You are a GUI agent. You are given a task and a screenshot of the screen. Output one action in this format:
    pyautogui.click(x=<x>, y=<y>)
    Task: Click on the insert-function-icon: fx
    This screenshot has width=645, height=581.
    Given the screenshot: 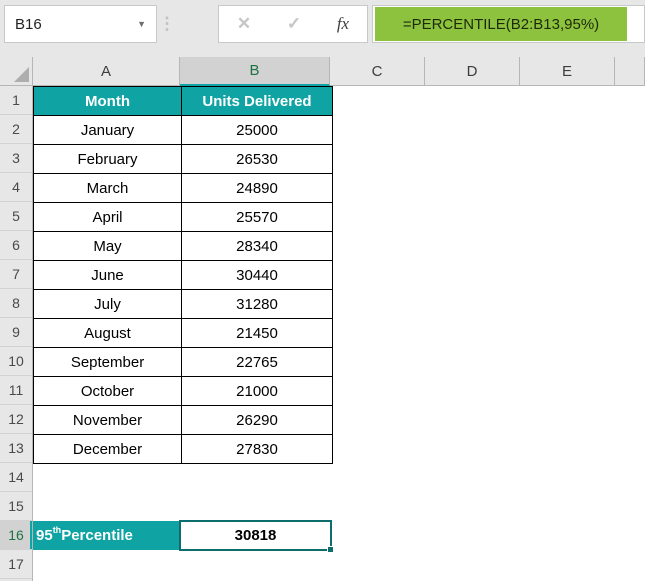 What is the action you would take?
    pyautogui.click(x=343, y=23)
    